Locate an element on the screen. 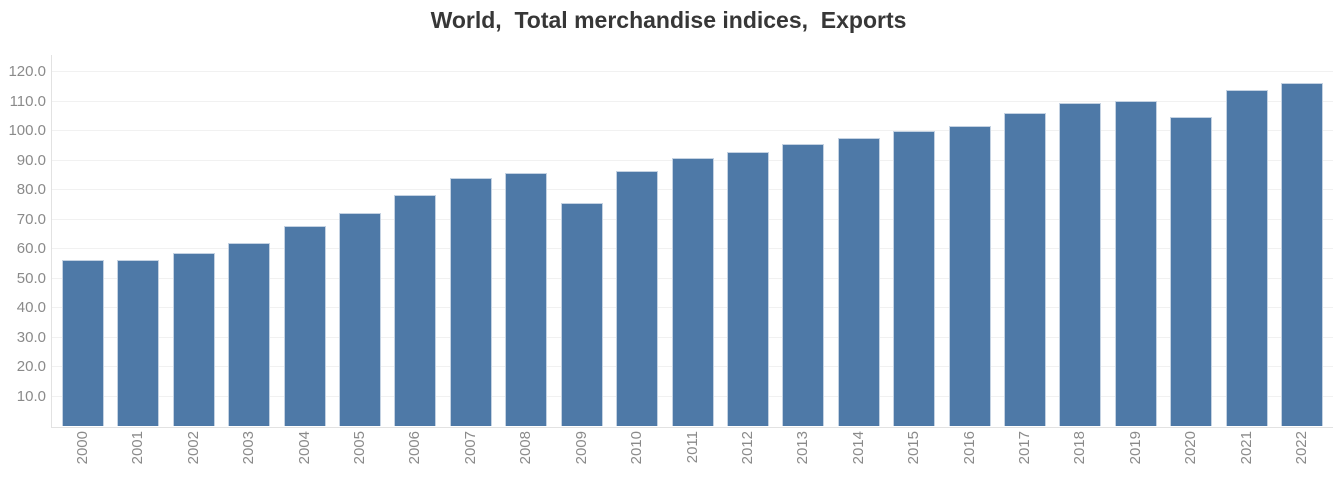 The height and width of the screenshot is (487, 1337). bar-2022 is located at coordinates (1302, 254).